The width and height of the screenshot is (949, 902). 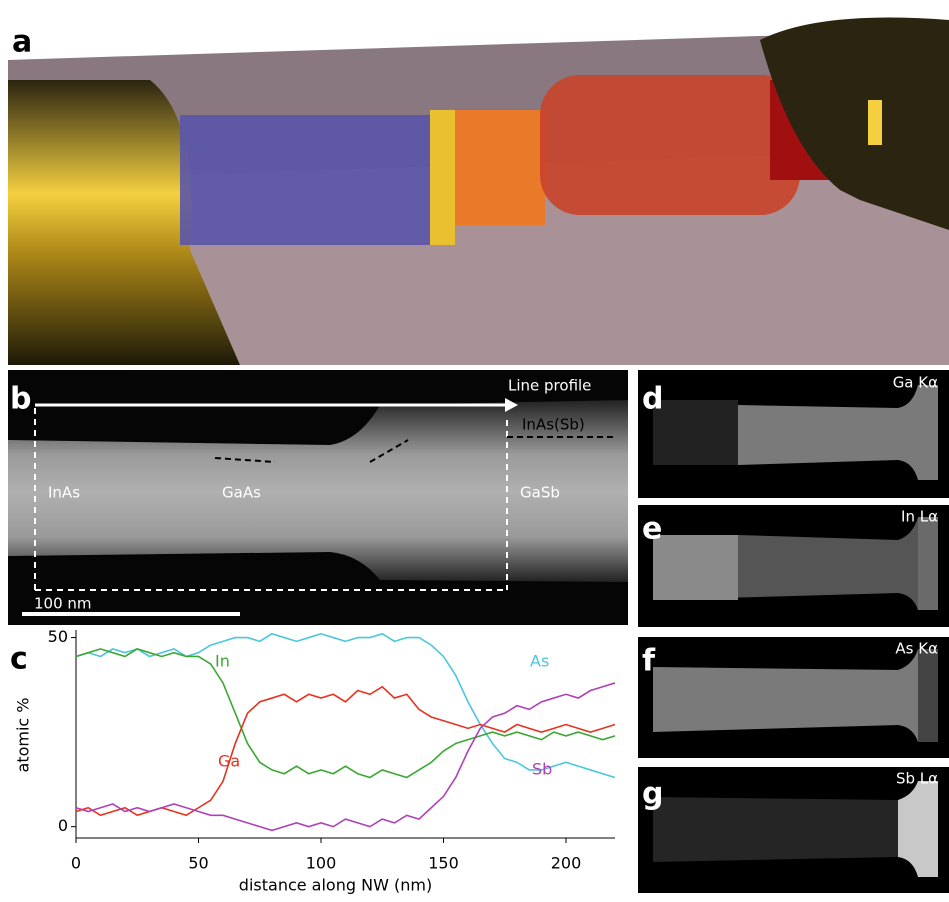 I want to click on map-label: Ga Kα, so click(x=915, y=383).